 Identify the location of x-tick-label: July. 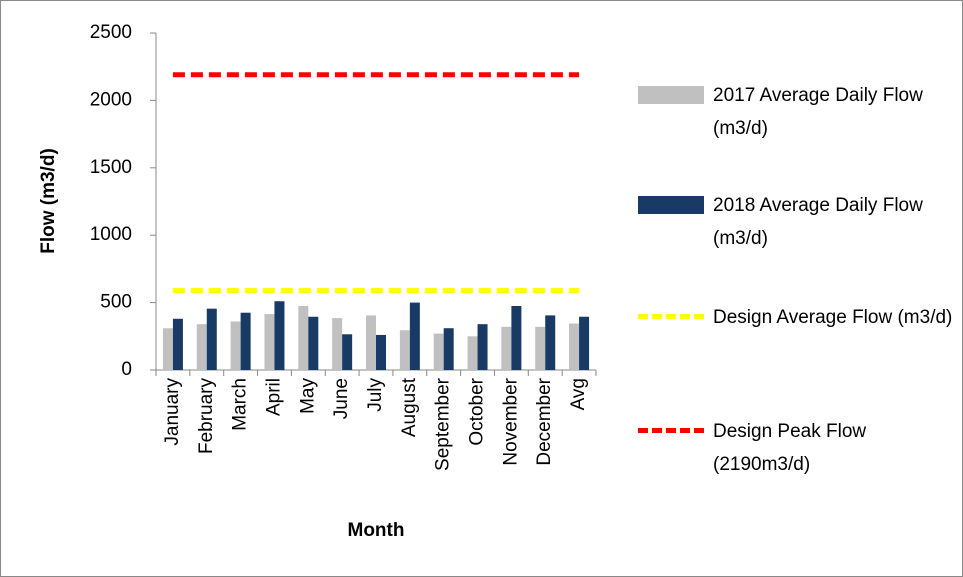
(375, 395).